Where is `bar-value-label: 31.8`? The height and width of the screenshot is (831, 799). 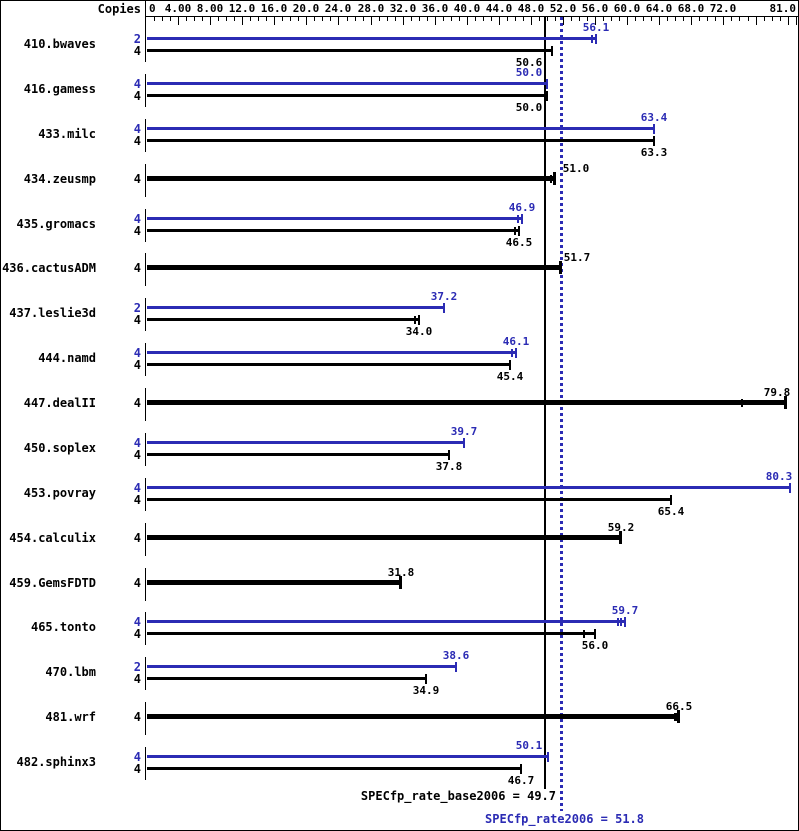 bar-value-label: 31.8 is located at coordinates (401, 572).